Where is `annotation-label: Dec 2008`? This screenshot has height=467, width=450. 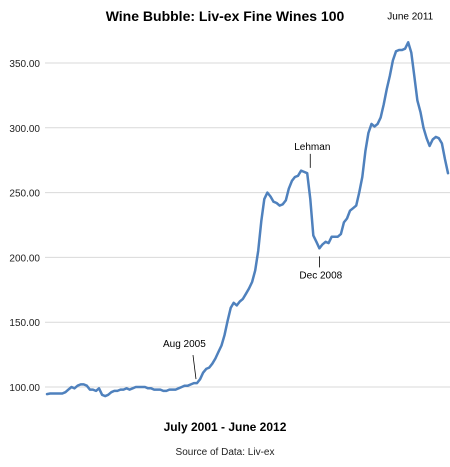 annotation-label: Dec 2008 is located at coordinates (320, 275).